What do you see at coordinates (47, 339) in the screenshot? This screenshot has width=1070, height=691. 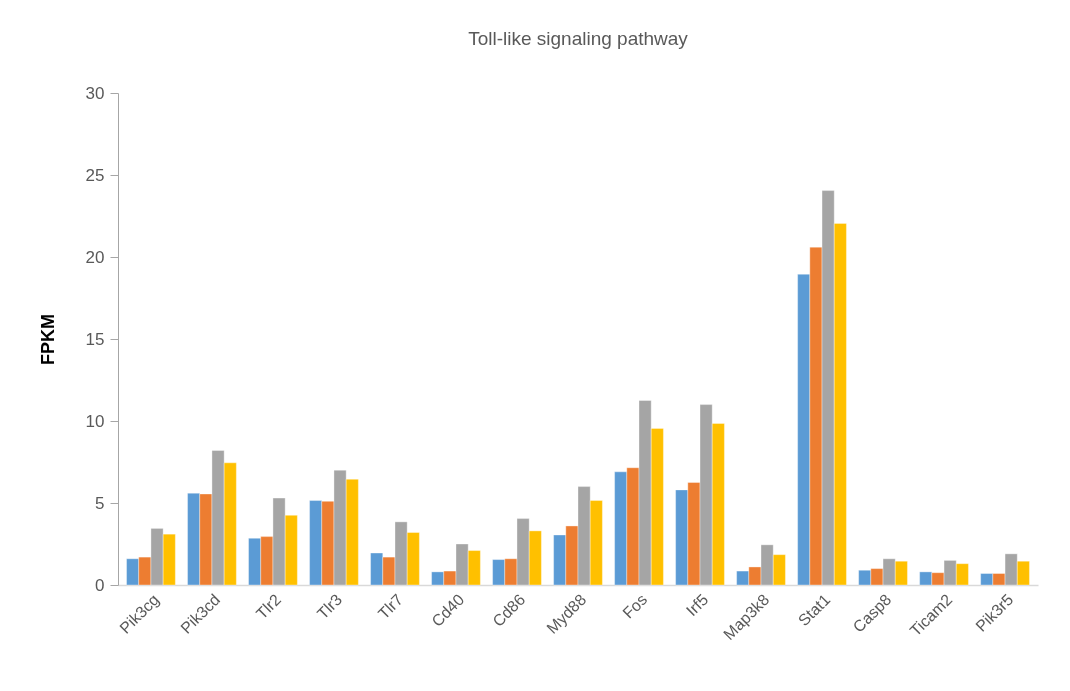 I see `y-axis-title: FPKM` at bounding box center [47, 339].